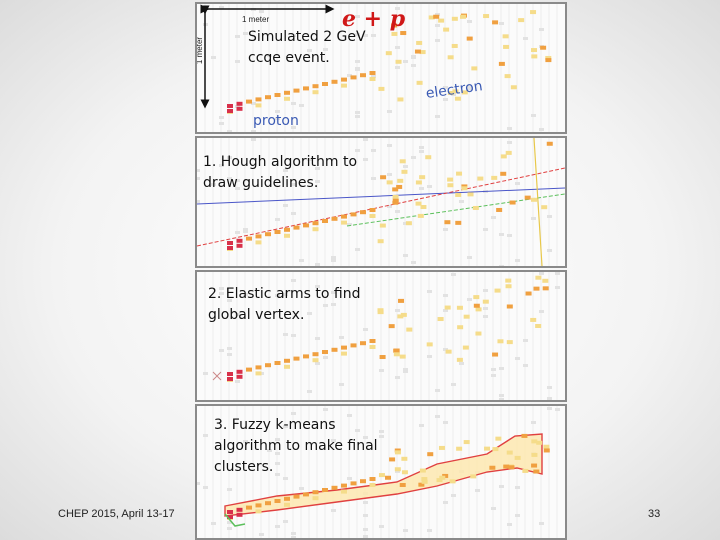 The image size is (720, 540). What do you see at coordinates (200, 50) in the screenshot?
I see `scale-label-vertical: 1 meter` at bounding box center [200, 50].